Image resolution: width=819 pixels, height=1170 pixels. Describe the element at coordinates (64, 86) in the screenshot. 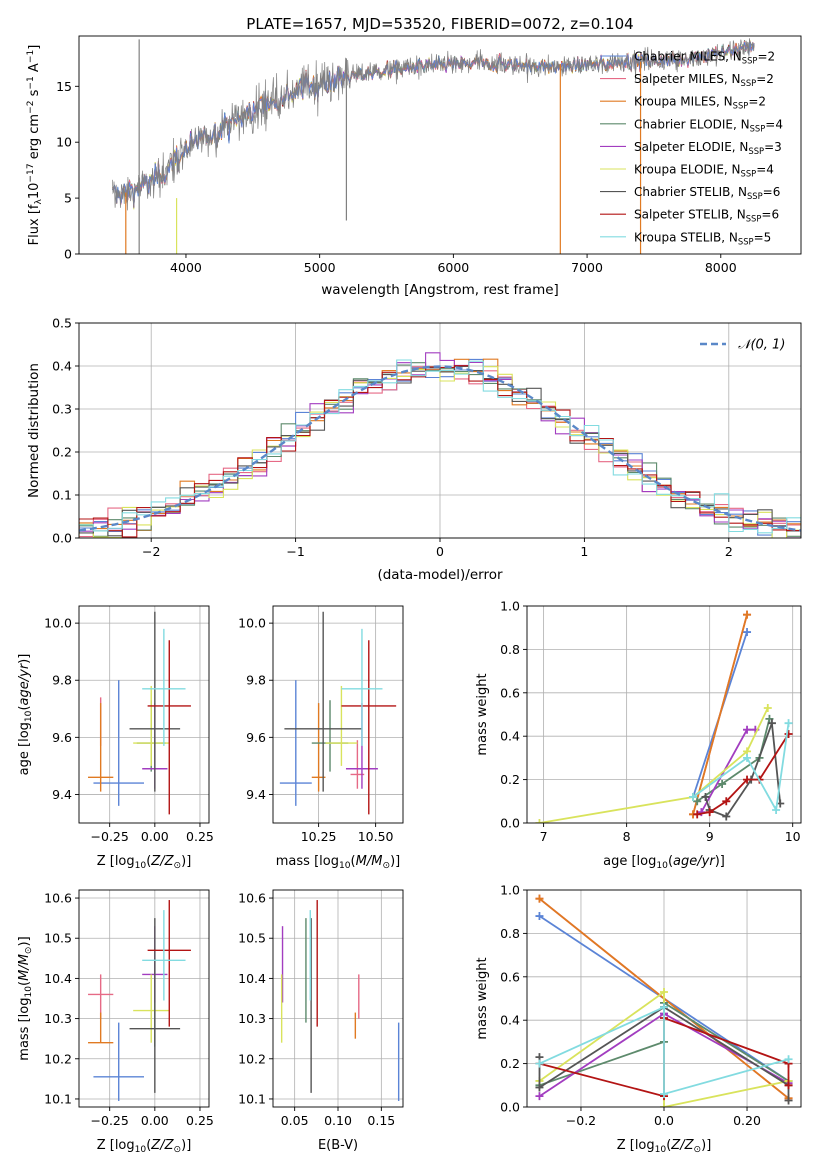

I see `y-tick-label: 15` at that location.